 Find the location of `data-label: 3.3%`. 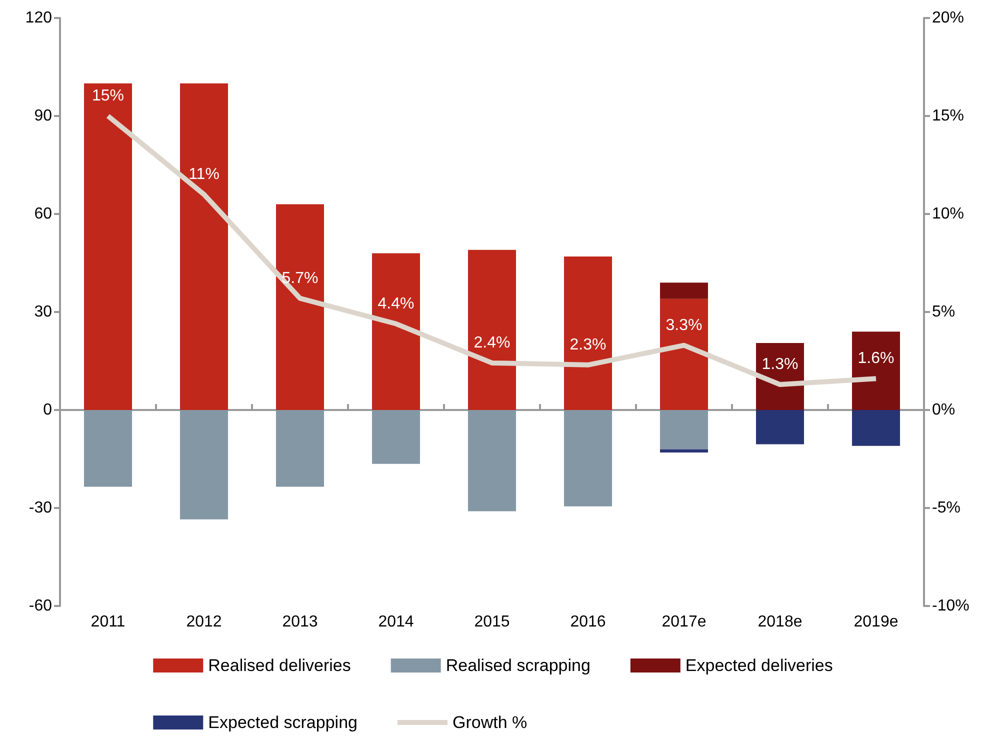

data-label: 3.3% is located at coordinates (684, 325).